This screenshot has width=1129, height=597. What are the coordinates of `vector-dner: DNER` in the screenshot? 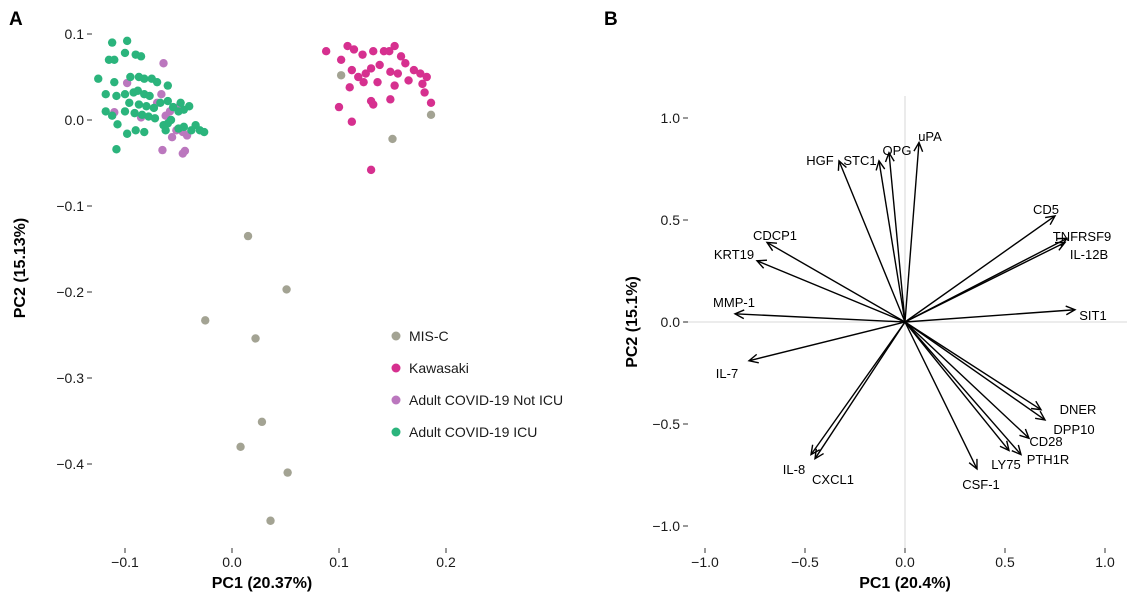 It's located at (1000, 369).